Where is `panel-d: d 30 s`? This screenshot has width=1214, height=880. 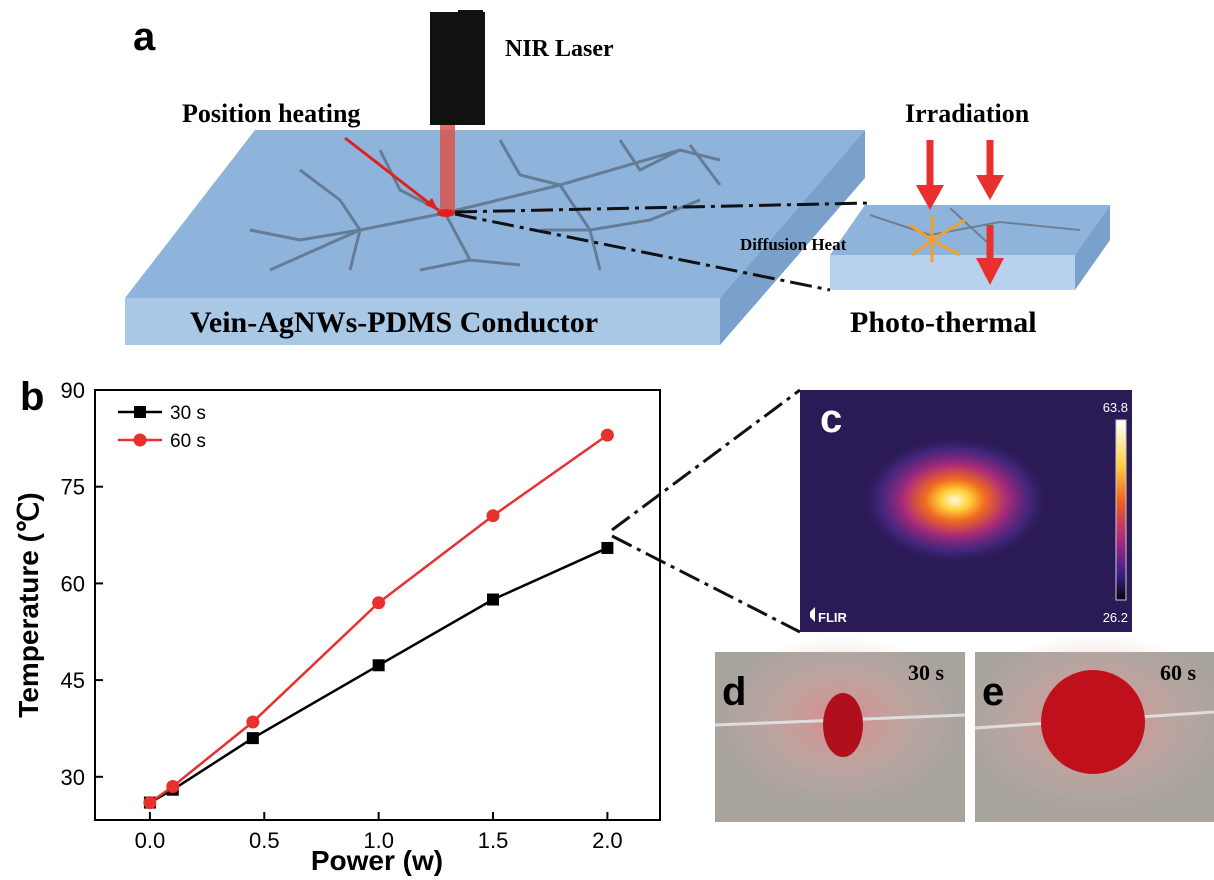
panel-d: d 30 s is located at coordinates (840, 728).